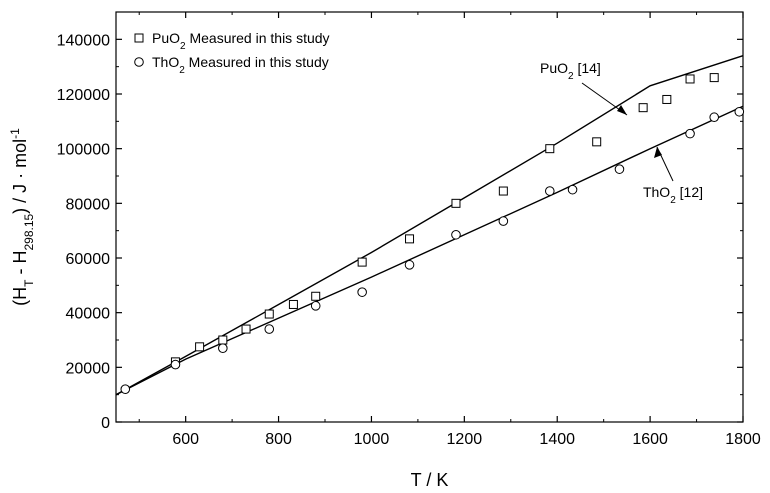 This screenshot has width=770, height=493. I want to click on x-tick-label: 800, so click(278, 439).